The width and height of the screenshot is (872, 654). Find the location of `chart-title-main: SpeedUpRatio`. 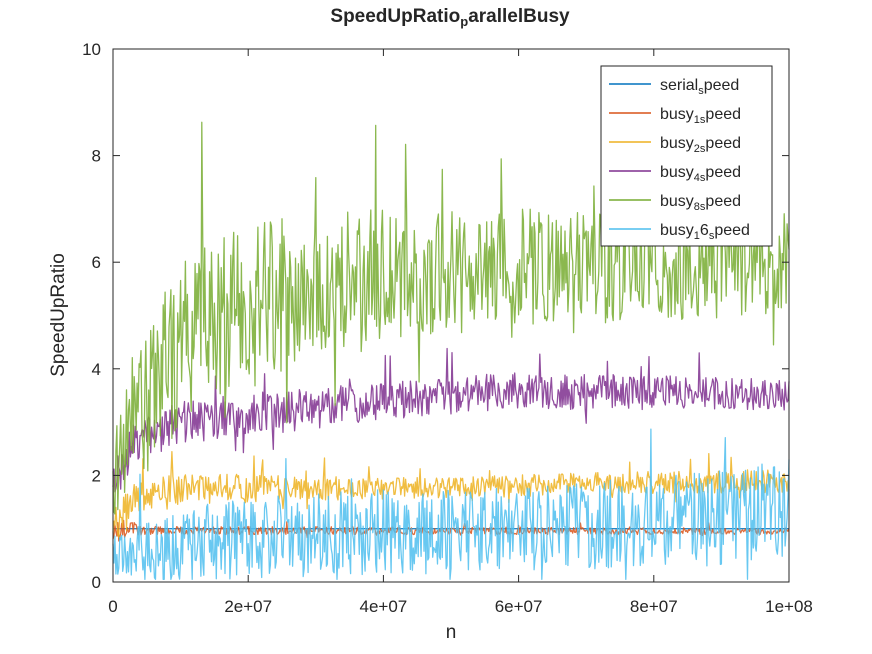

chart-title-main: SpeedUpRatio is located at coordinates (395, 16).